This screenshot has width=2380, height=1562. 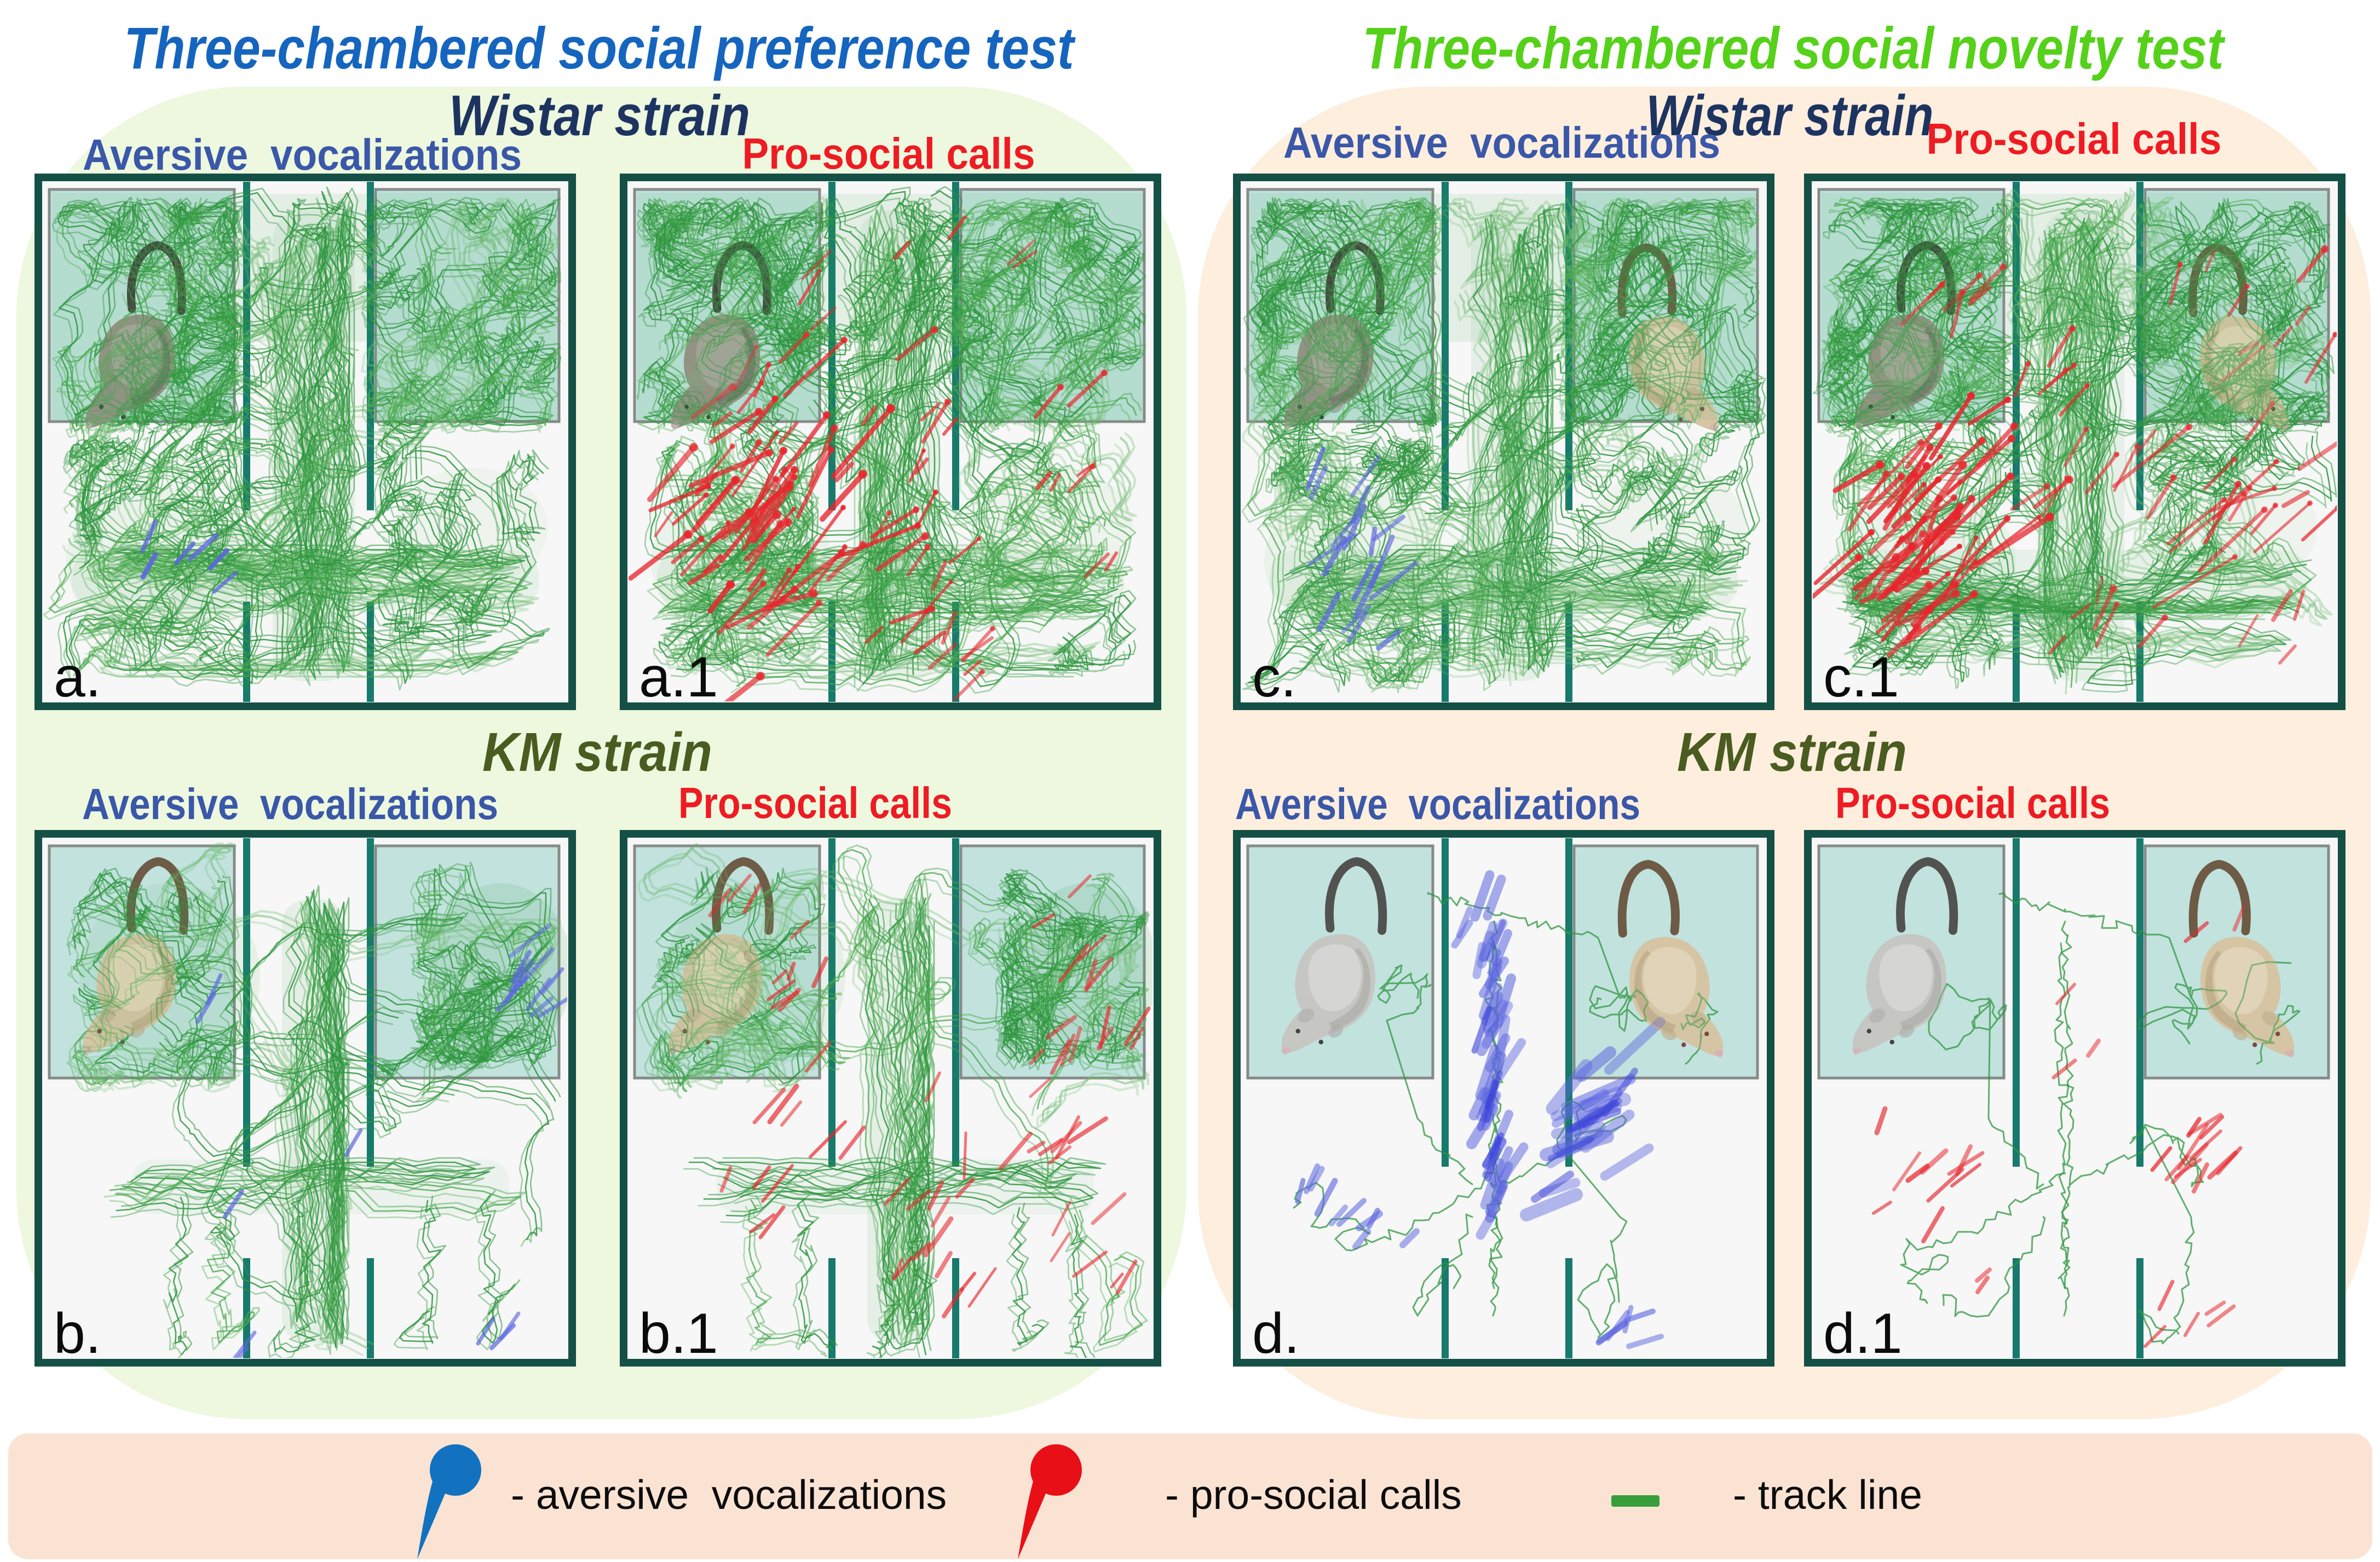 I want to click on svg-text:Three-chambered social prefere: Three-chambered social preference test, so click(x=600, y=48).